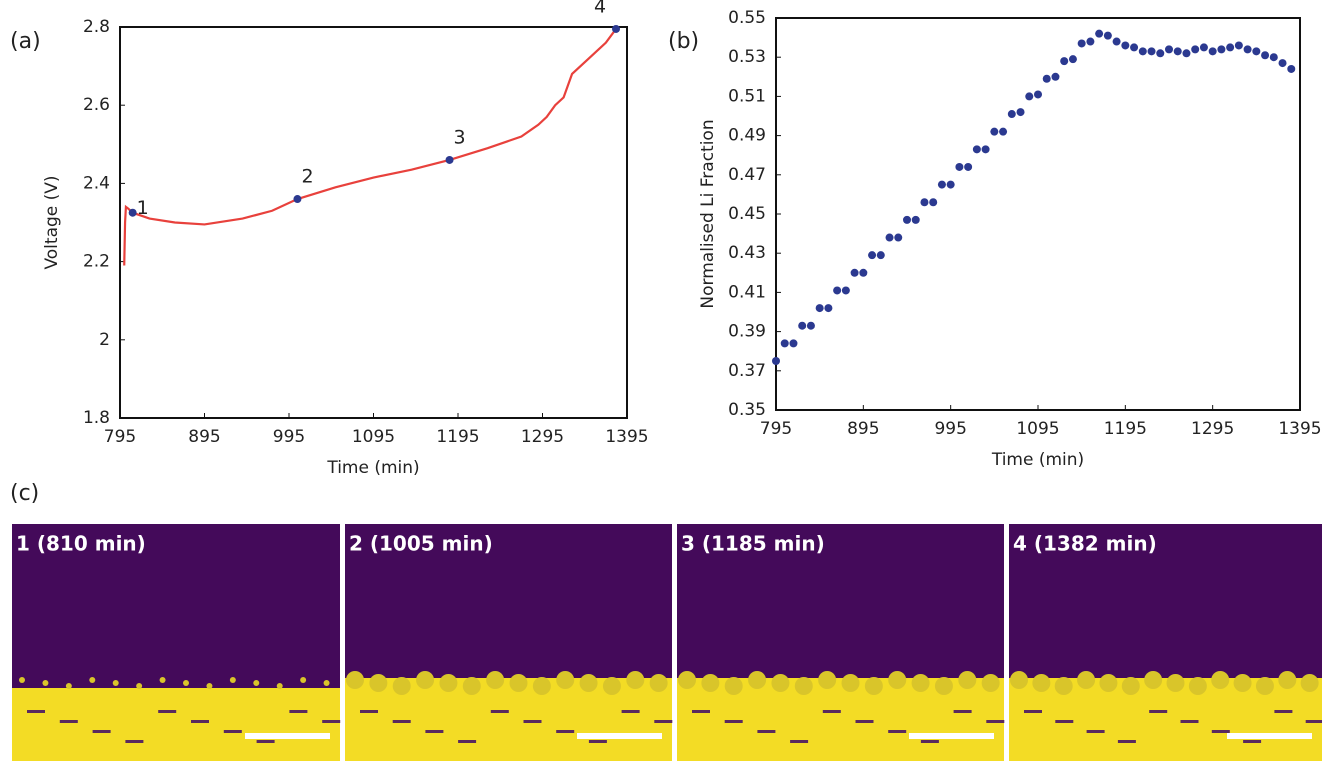 The height and width of the screenshot is (765, 1322). What do you see at coordinates (421, 544) in the screenshot?
I see `image-caption: 2 (1005 min)` at bounding box center [421, 544].